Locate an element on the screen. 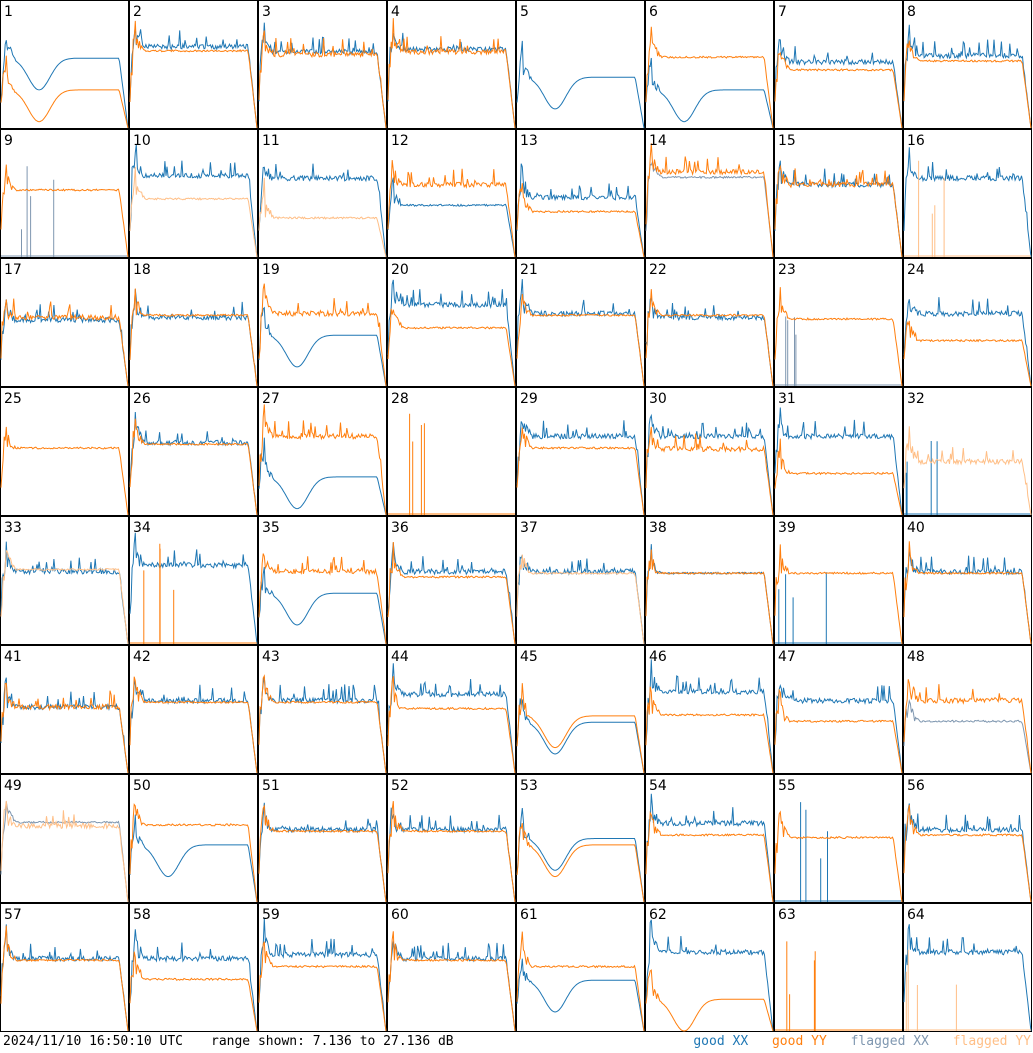 The height and width of the screenshot is (1053, 1033). antenna-panel-25: 25 is located at coordinates (64, 451).